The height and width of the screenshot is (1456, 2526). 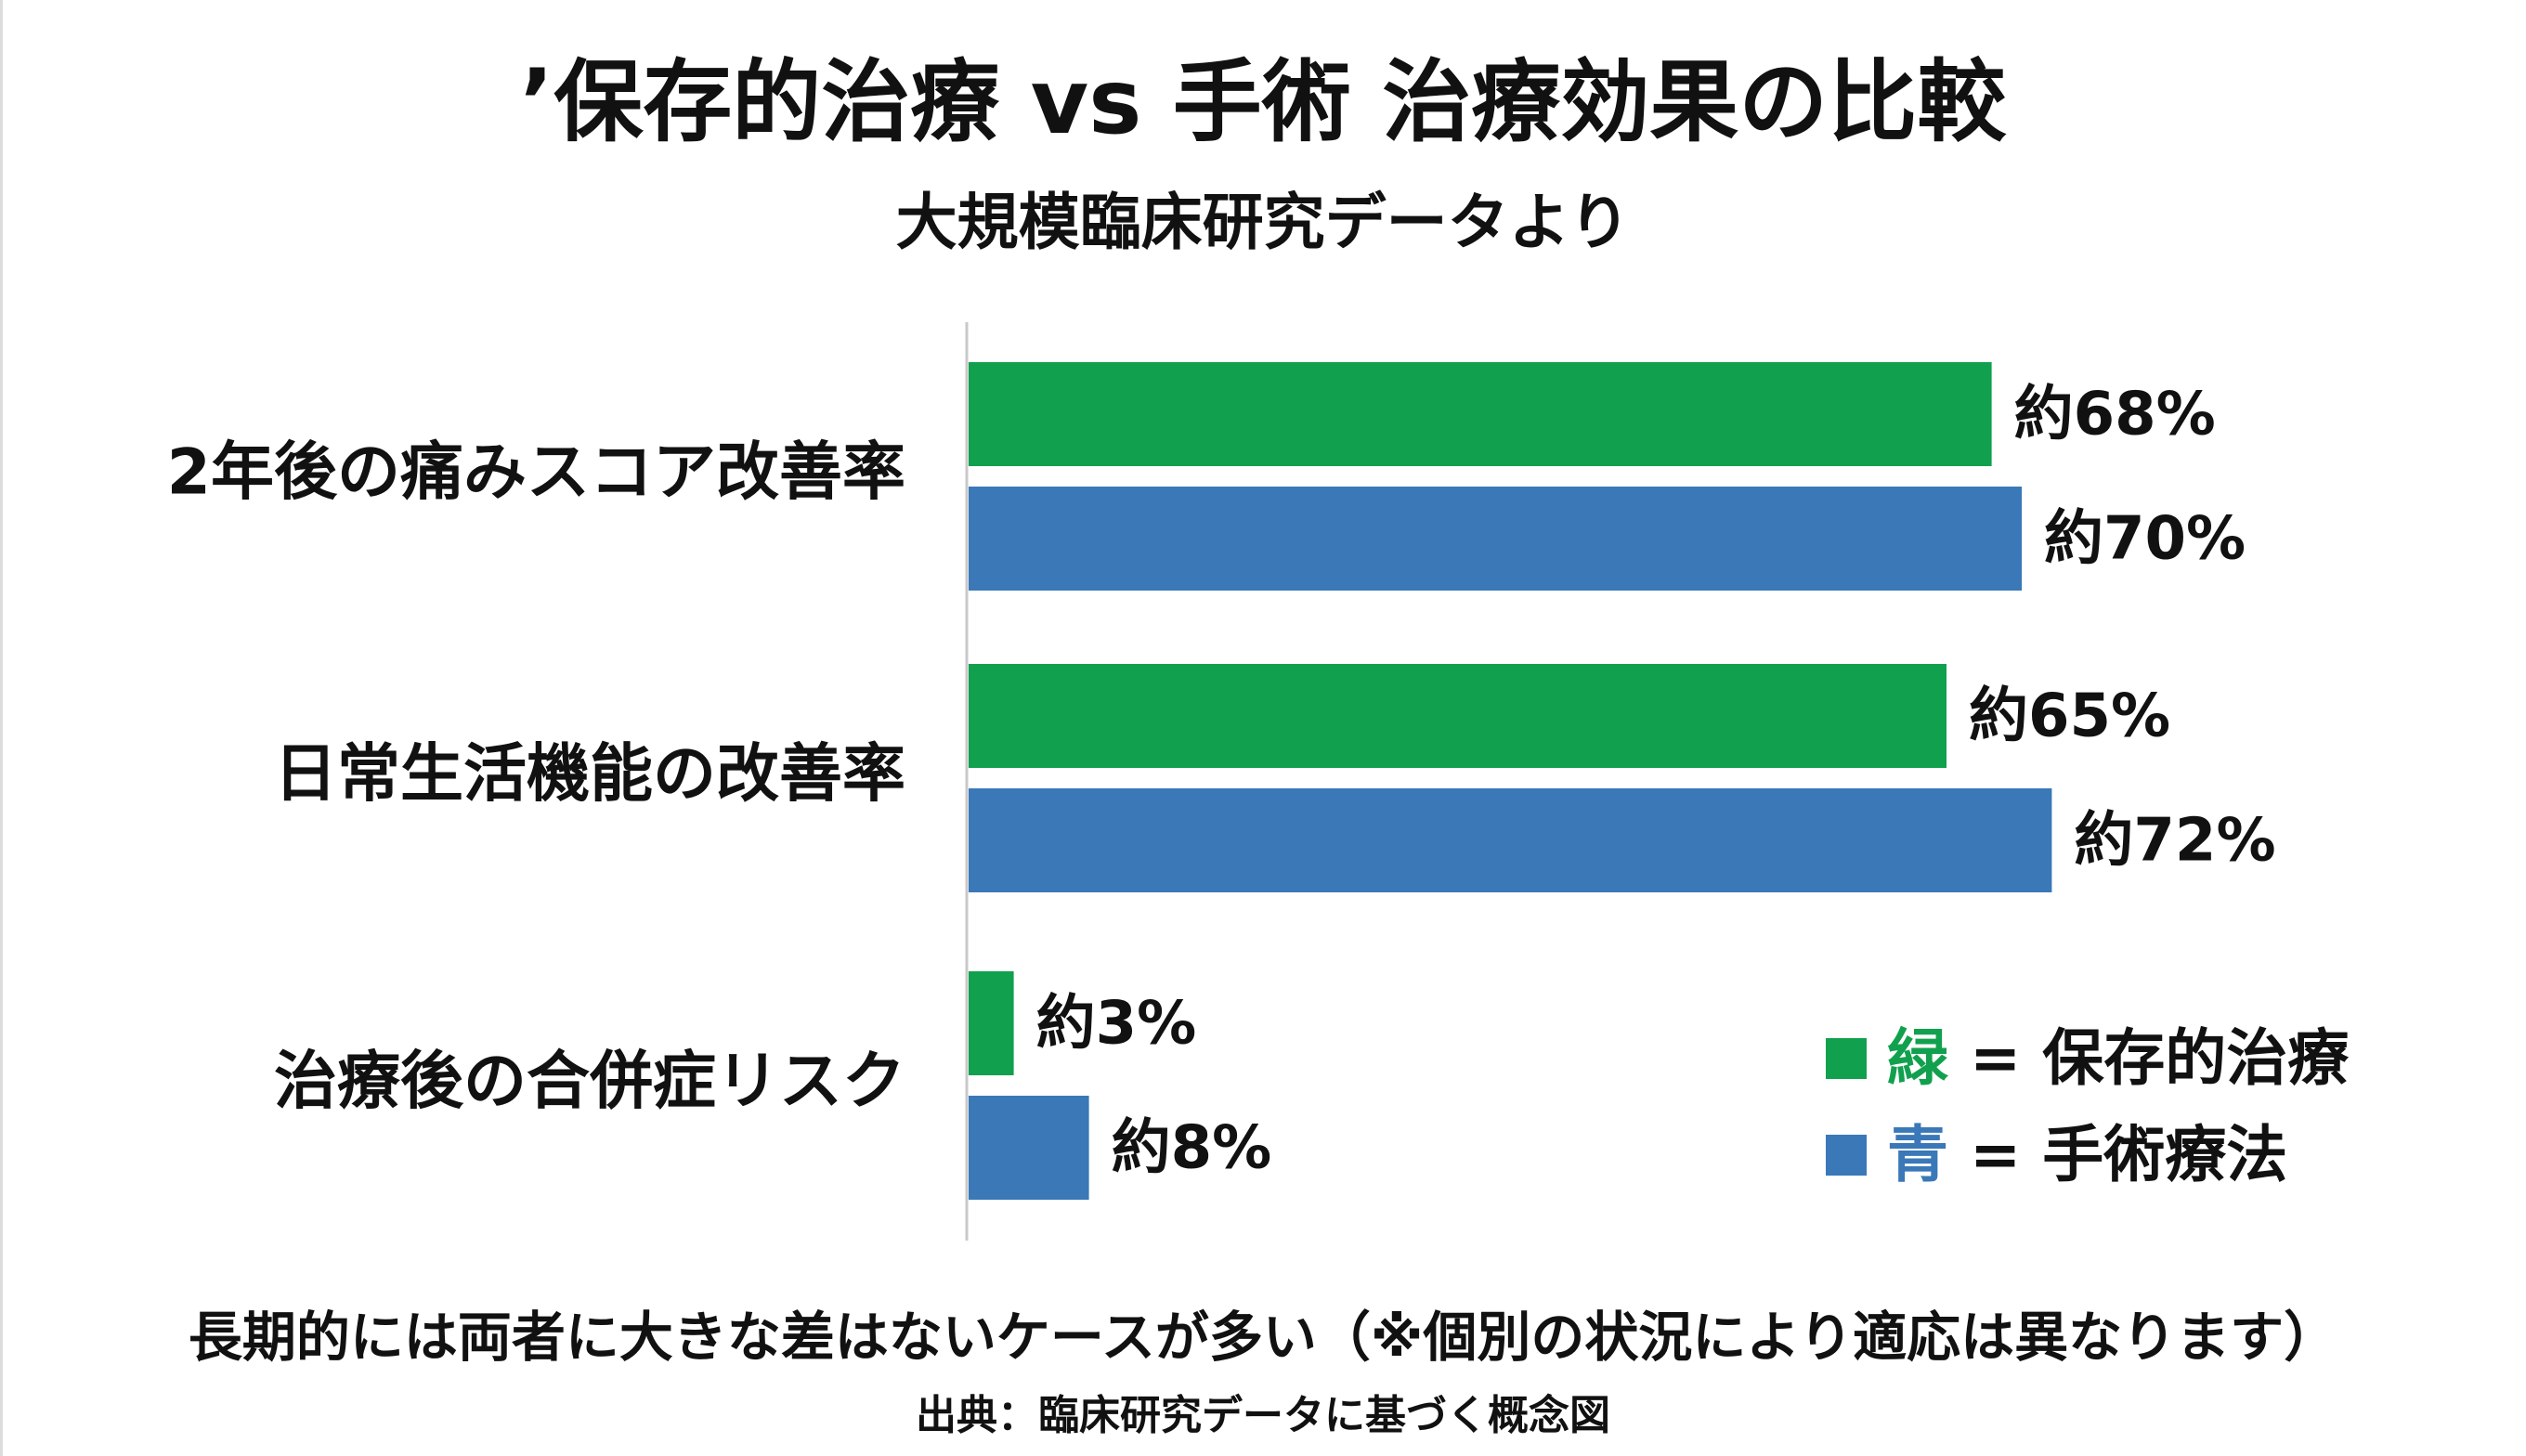 I want to click on legend-item-conservative: 緑 = 保存的治療, so click(x=2087, y=1058).